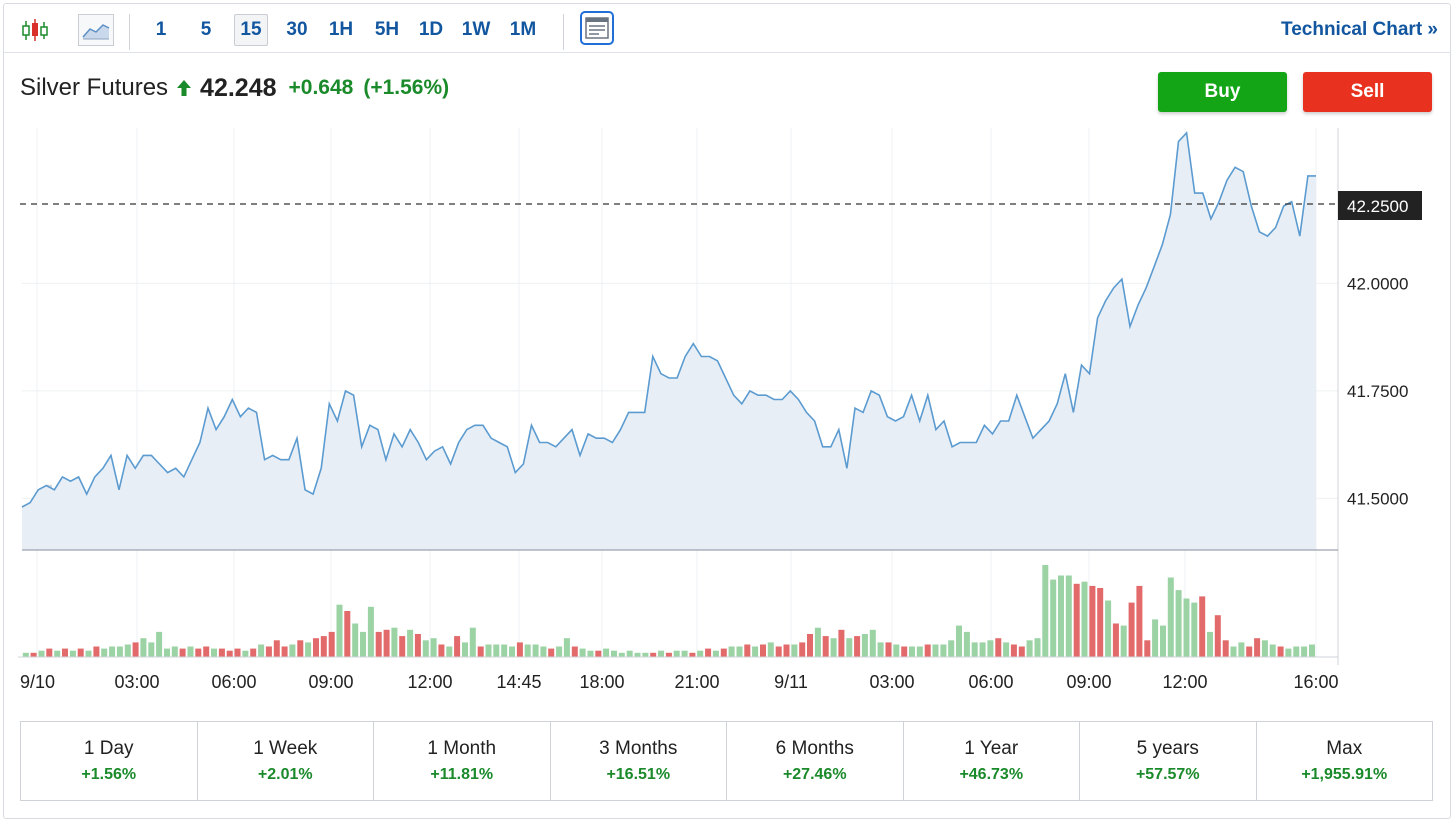 The height and width of the screenshot is (826, 1456). Describe the element at coordinates (297, 29) in the screenshot. I see `interval-30: 30` at that location.